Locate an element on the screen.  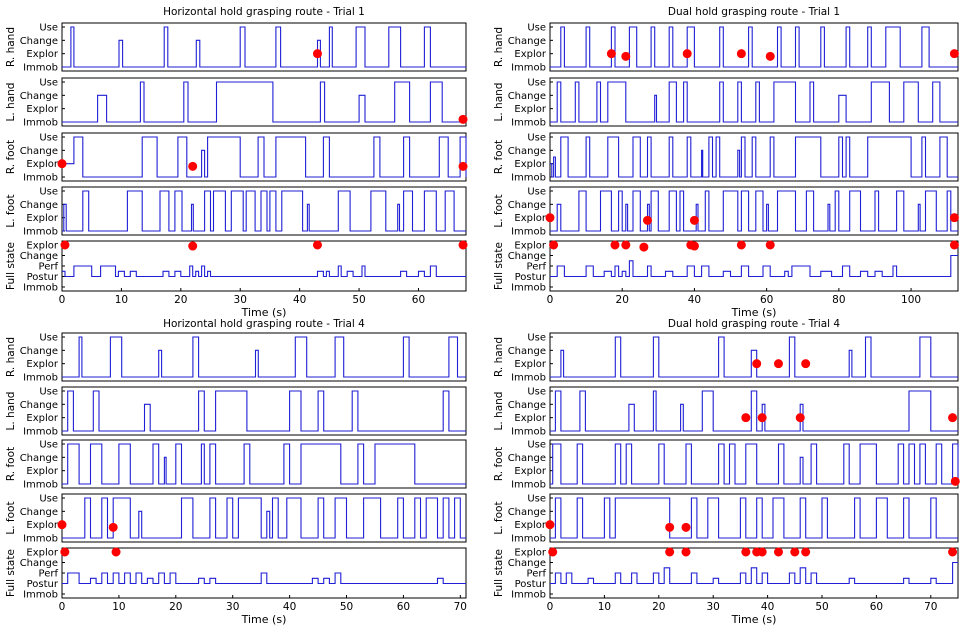
x-axis-label: Time (s) is located at coordinates (264, 619).